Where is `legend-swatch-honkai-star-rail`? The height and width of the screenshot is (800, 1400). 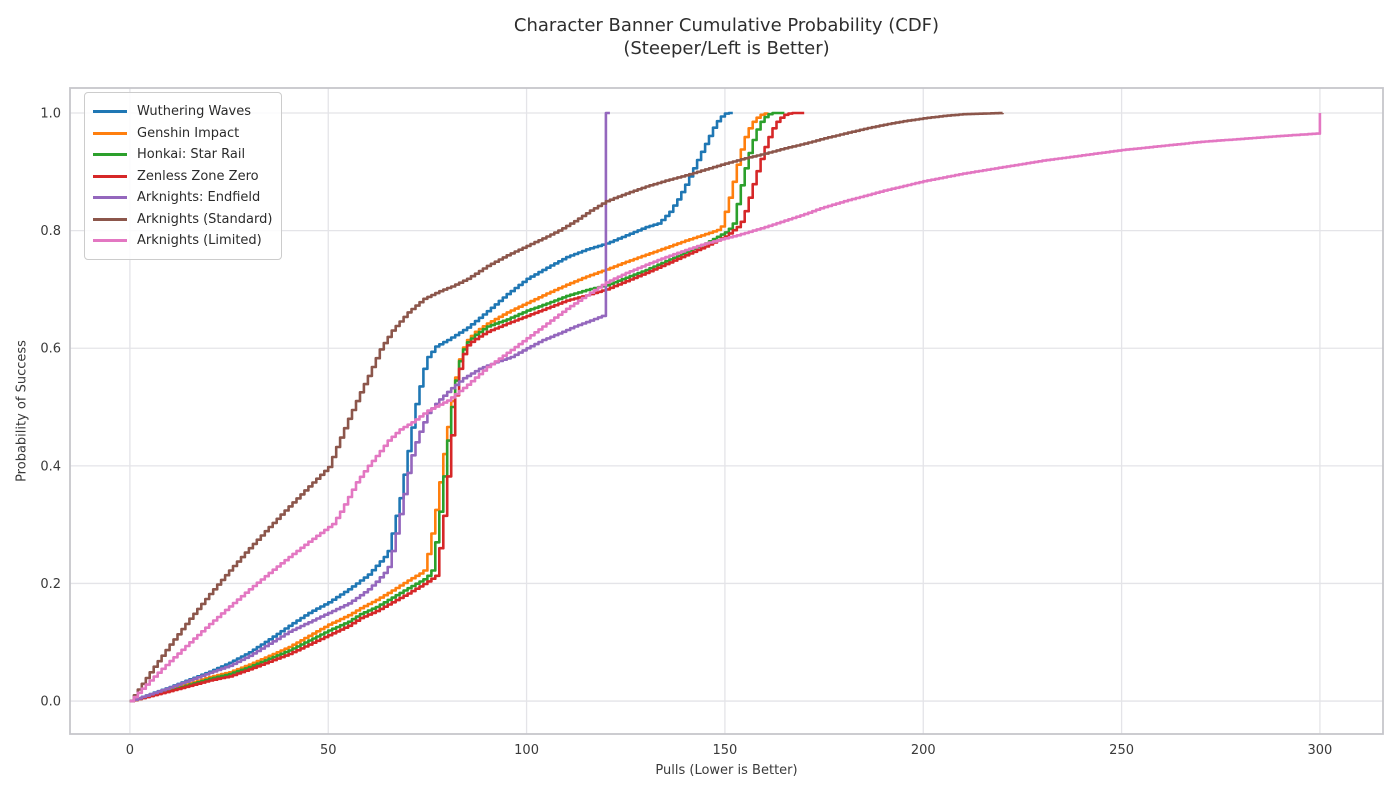
legend-swatch-honkai-star-rail is located at coordinates (110, 155).